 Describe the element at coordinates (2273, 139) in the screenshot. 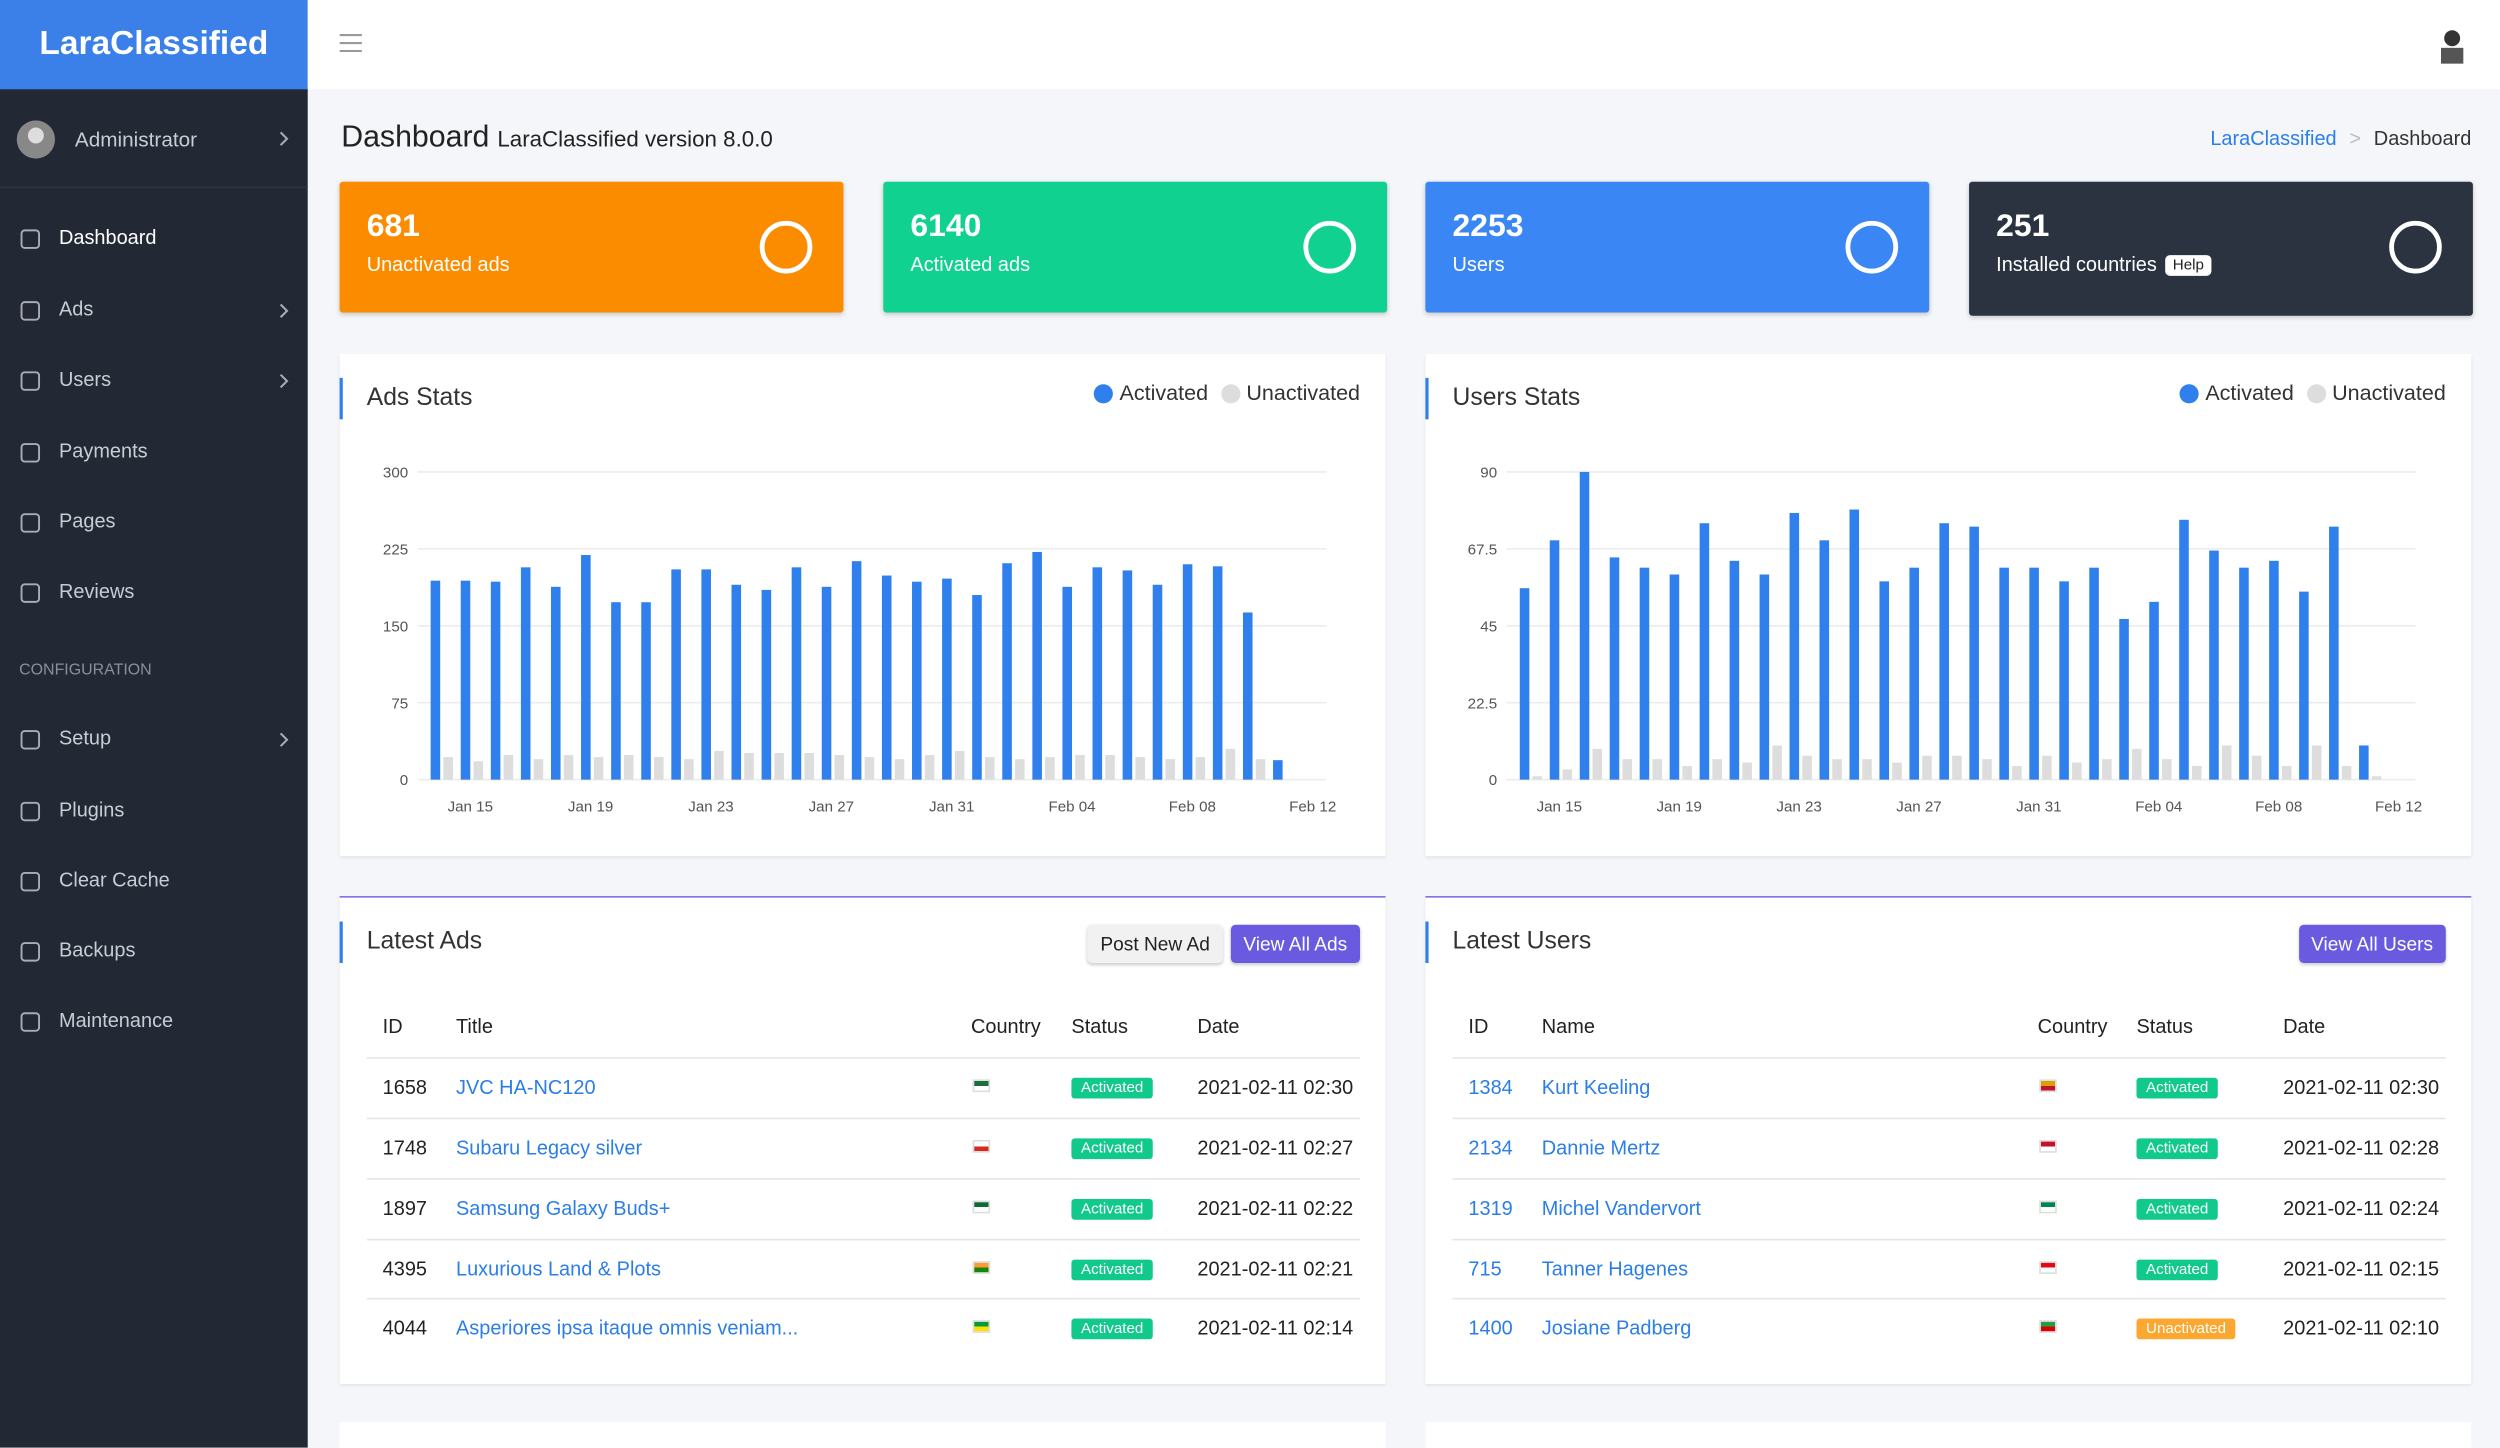

I see `breadcrumb-link: LaraClassified` at that location.